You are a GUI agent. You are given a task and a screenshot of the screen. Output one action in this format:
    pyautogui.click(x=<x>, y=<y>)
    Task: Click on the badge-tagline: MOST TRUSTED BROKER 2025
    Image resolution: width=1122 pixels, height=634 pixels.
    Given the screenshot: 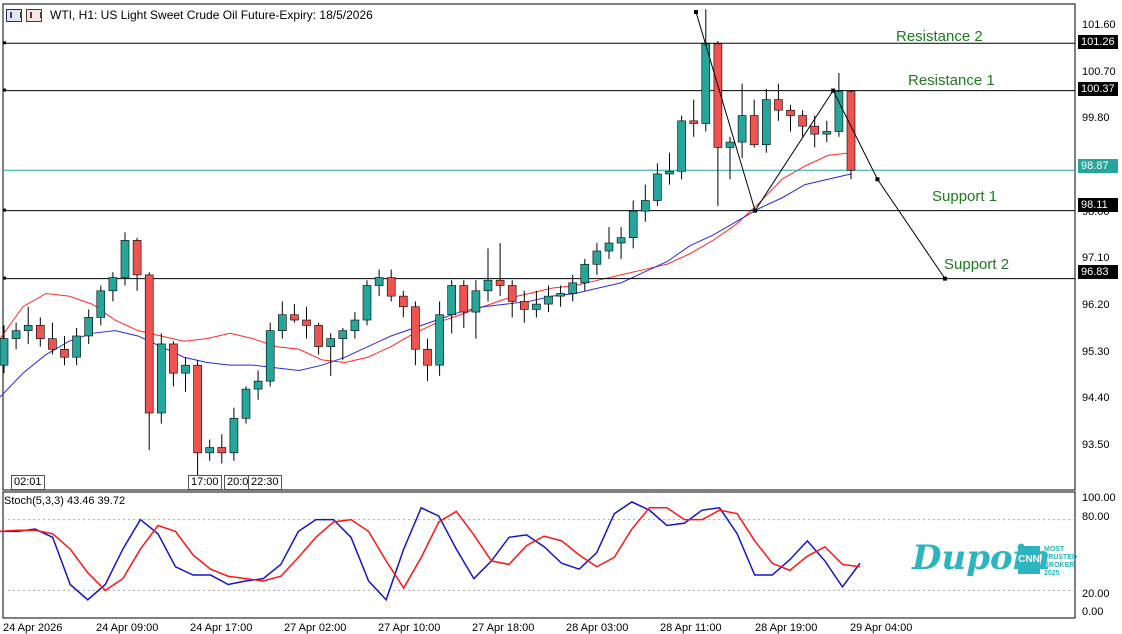 What is the action you would take?
    pyautogui.click(x=1060, y=562)
    